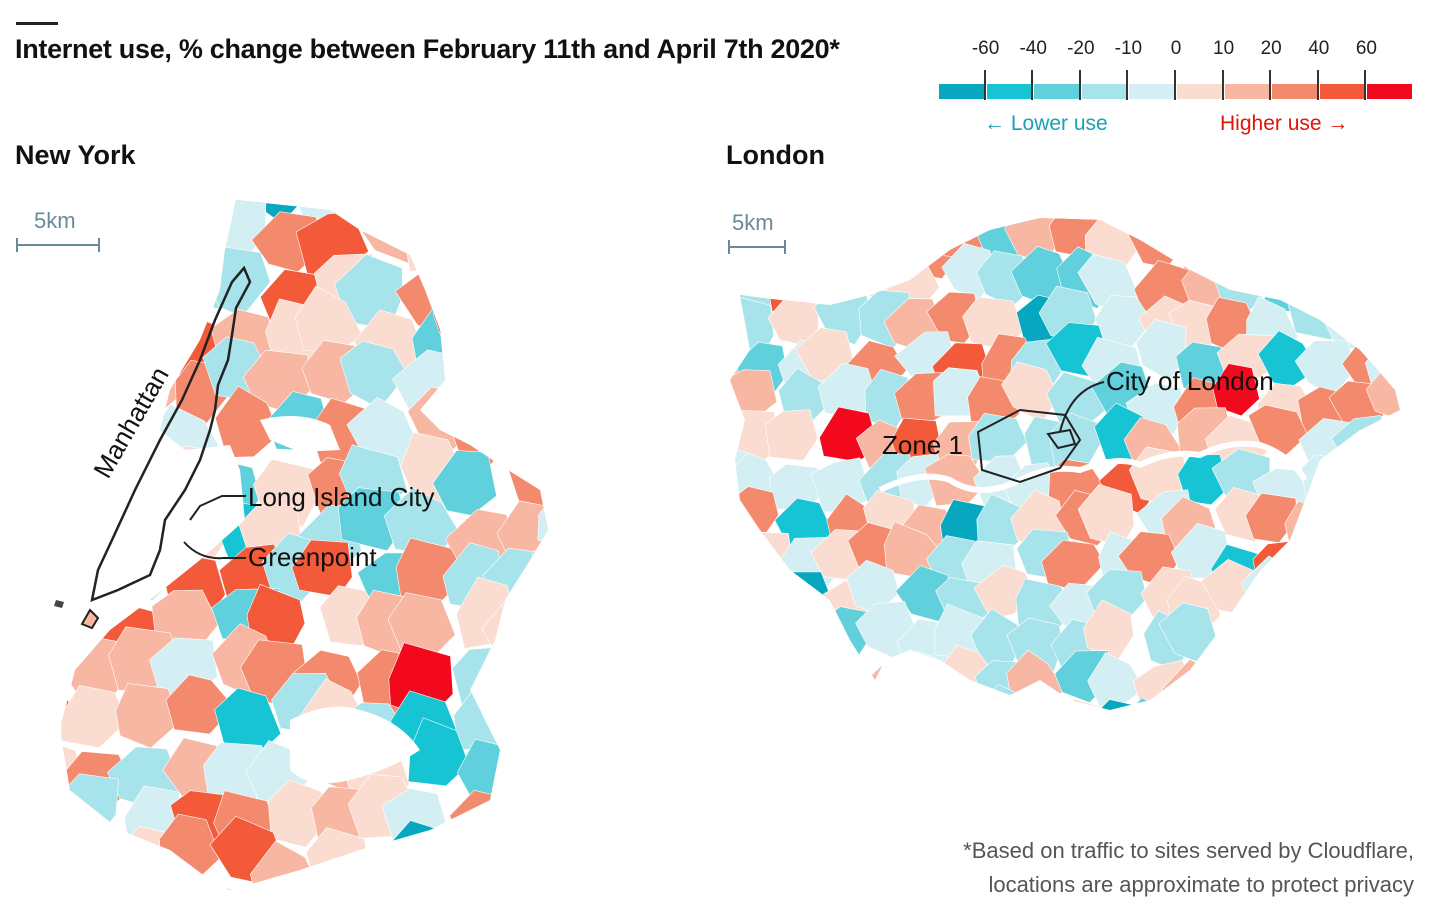 The height and width of the screenshot is (924, 1444). I want to click on title-rule, so click(37, 23).